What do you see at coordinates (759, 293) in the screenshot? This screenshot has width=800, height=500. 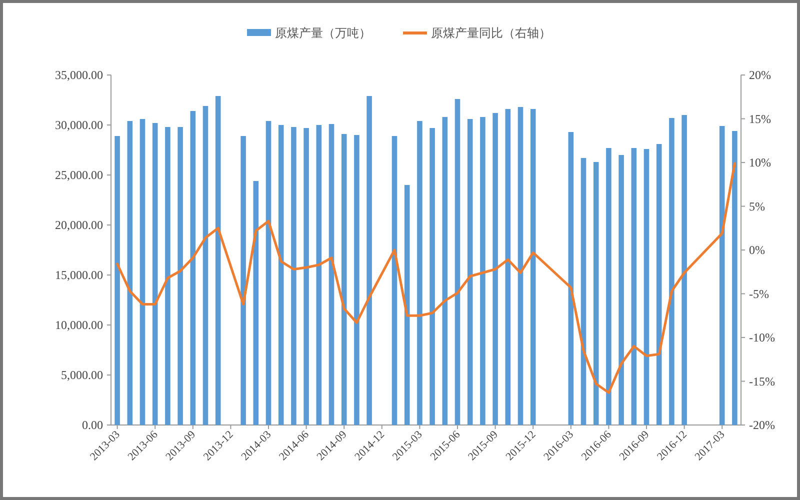 I see `y2-tick-label: -5%` at bounding box center [759, 293].